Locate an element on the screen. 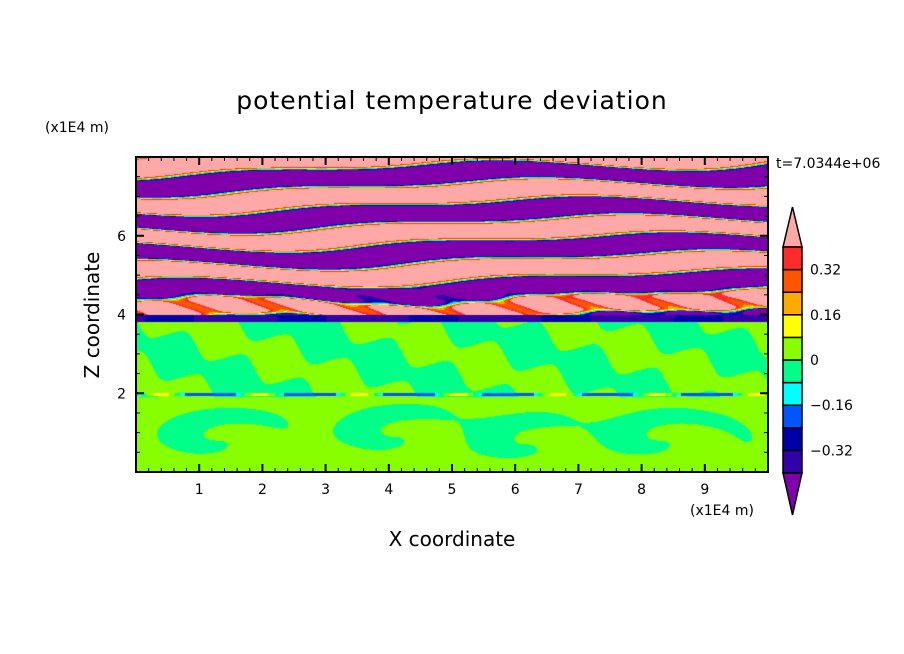  y-tick-label: 6 is located at coordinates (121, 237).